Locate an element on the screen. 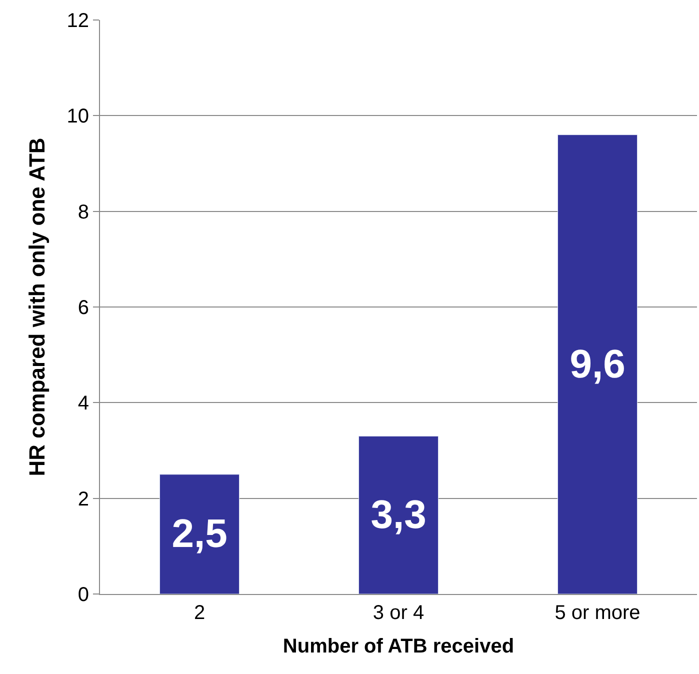  y-tick-label: 8 is located at coordinates (83, 212).